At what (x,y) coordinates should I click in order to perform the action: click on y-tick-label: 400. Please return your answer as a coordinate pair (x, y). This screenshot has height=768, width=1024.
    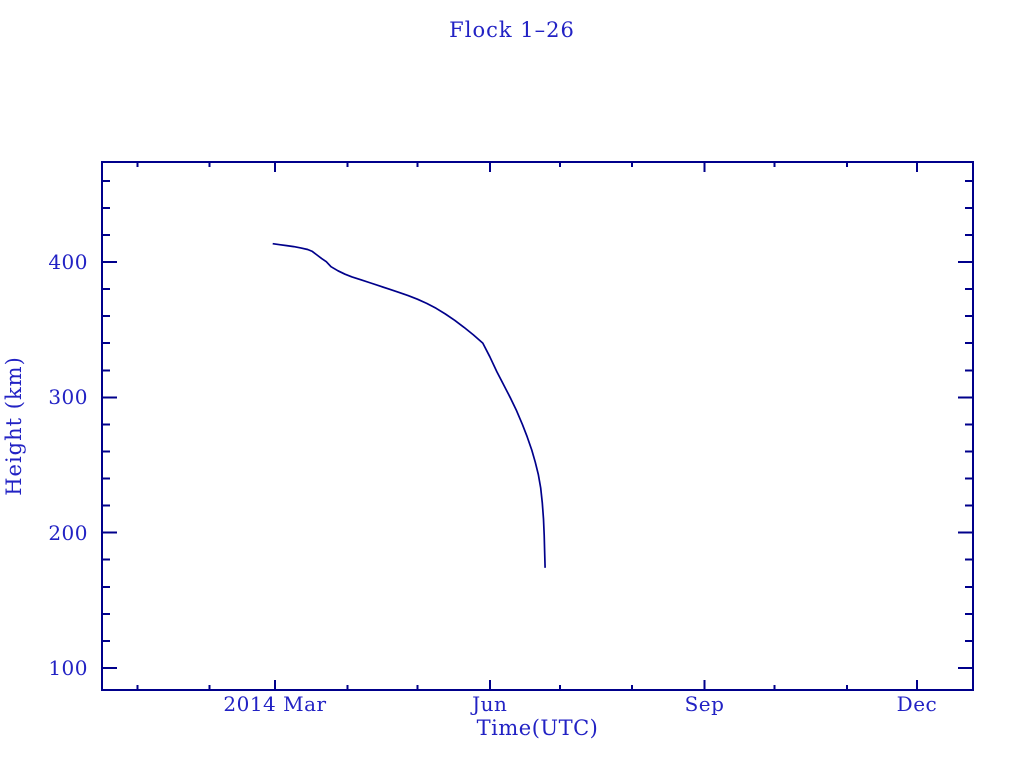
    Looking at the image, I should click on (68, 261).